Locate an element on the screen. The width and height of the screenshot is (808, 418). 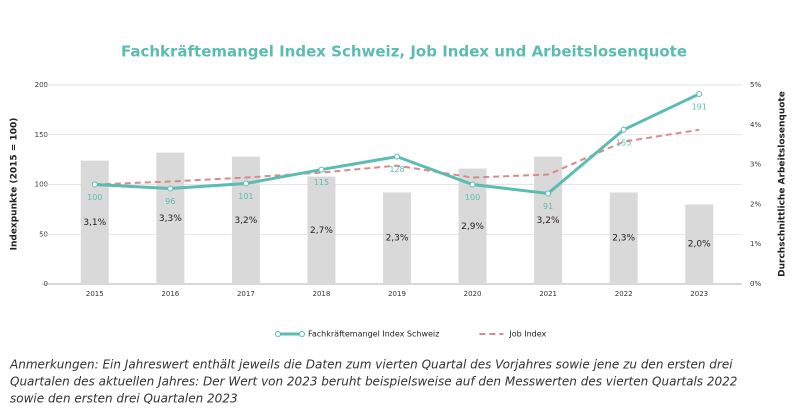
legend-label: Job Index is located at coordinates (527, 334).